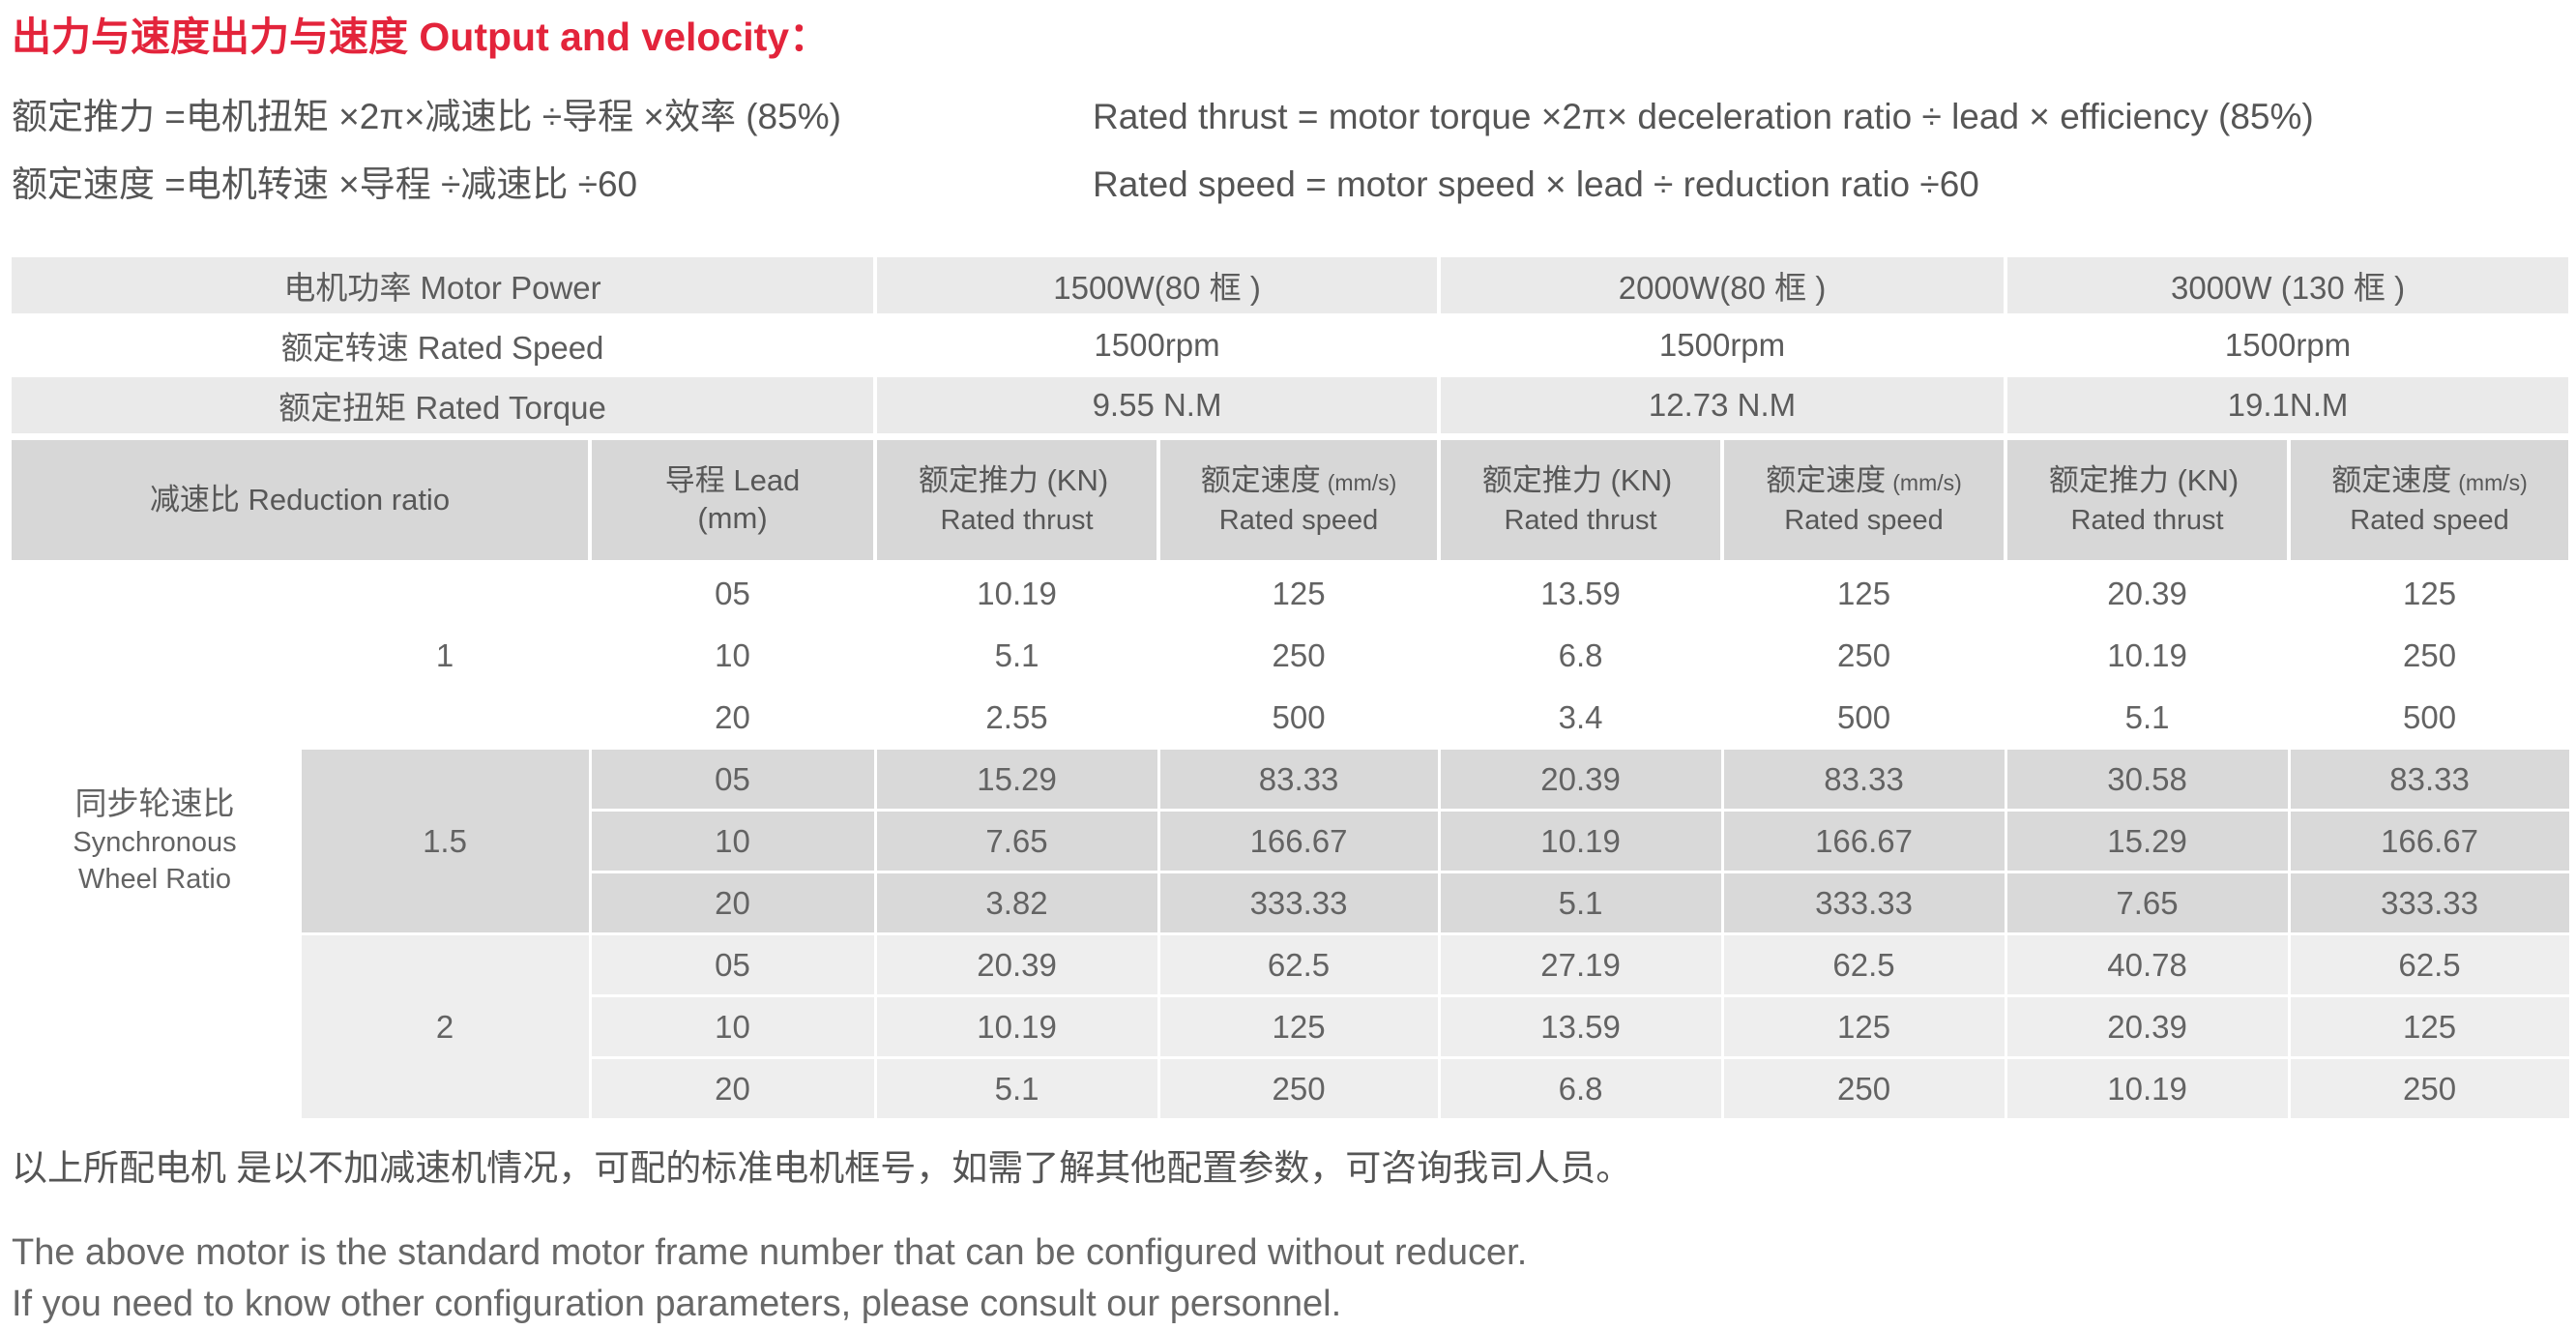  What do you see at coordinates (1722, 406) in the screenshot?
I see `rated-torque-value: 12.73 N.M` at bounding box center [1722, 406].